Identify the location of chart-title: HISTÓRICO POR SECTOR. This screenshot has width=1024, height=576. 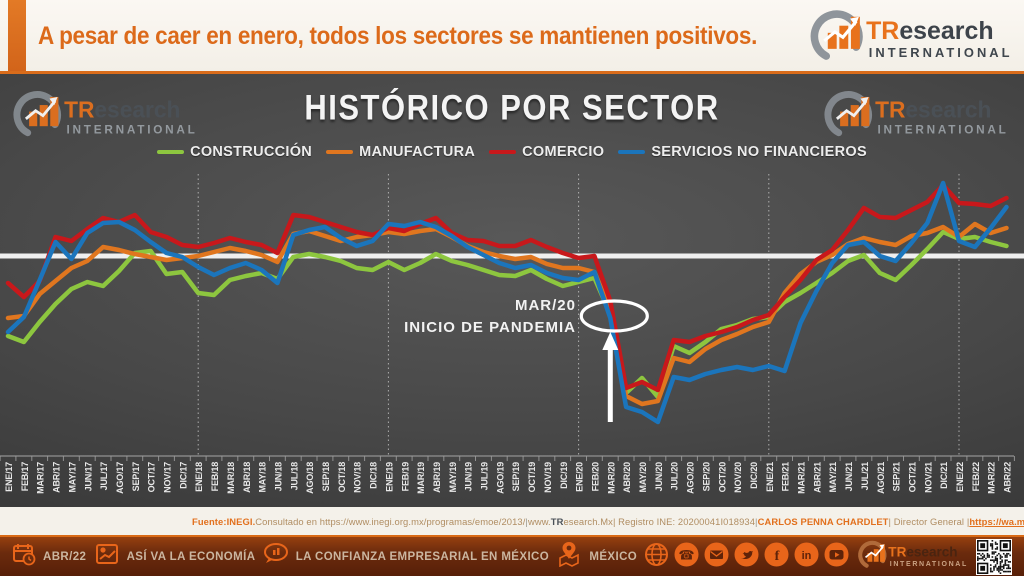
(512, 107).